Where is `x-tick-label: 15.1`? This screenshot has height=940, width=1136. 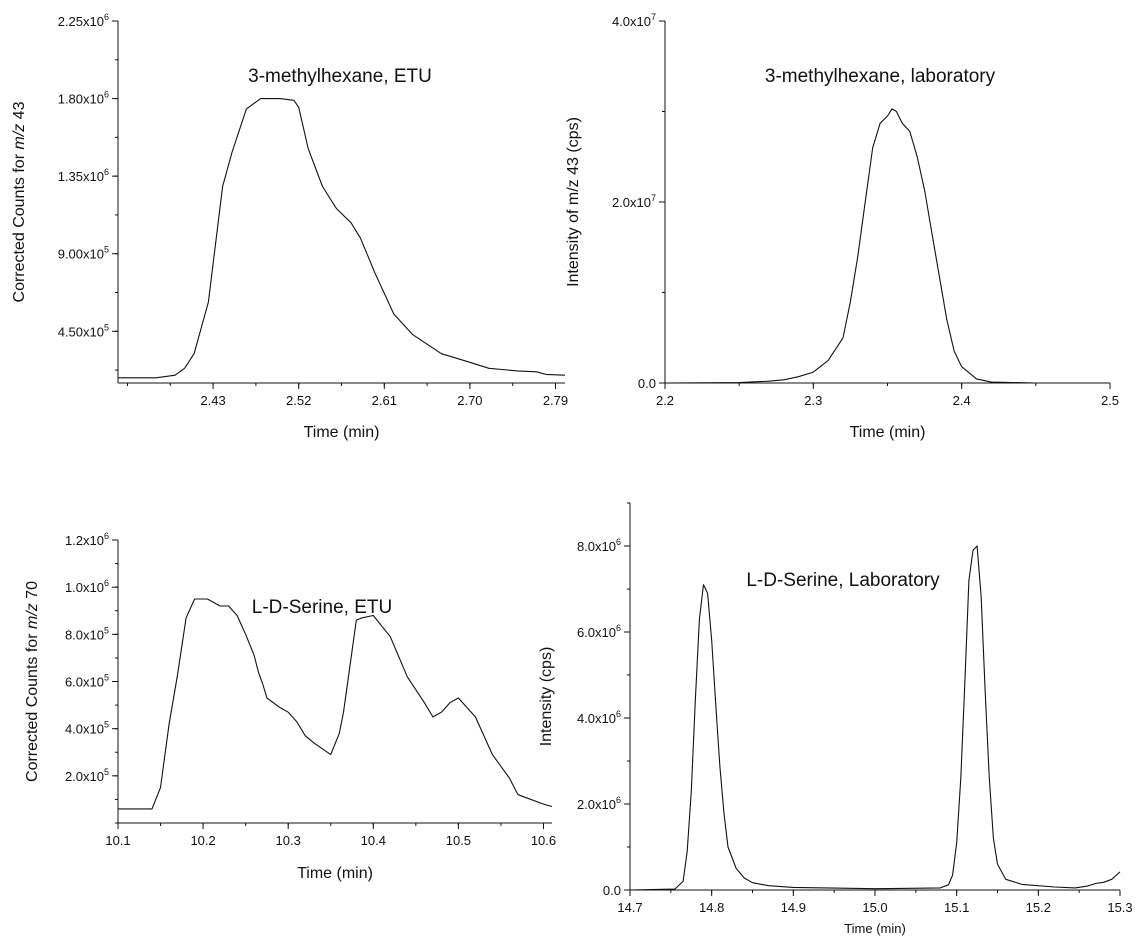
x-tick-label: 15.1 is located at coordinates (956, 907).